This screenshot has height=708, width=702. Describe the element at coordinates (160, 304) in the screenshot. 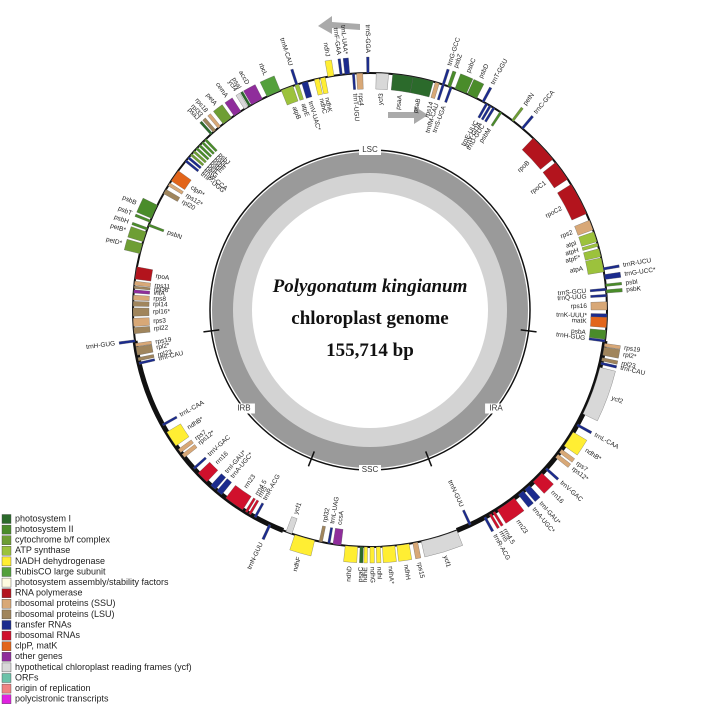

I see `gene-label: rpl14` at that location.